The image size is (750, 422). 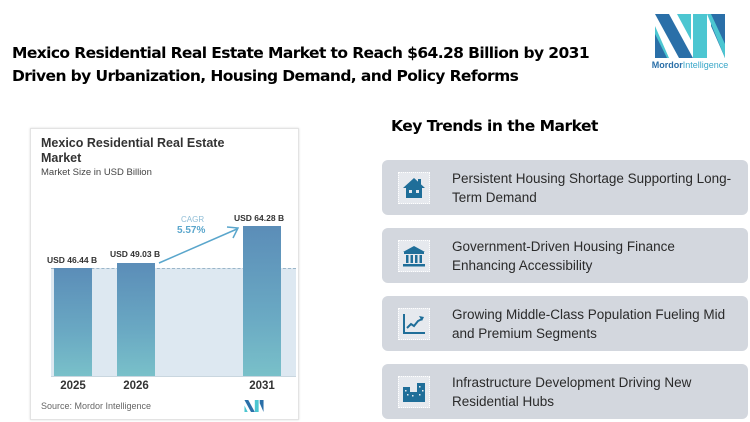 What do you see at coordinates (136, 319) in the screenshot?
I see `bar-2026` at bounding box center [136, 319].